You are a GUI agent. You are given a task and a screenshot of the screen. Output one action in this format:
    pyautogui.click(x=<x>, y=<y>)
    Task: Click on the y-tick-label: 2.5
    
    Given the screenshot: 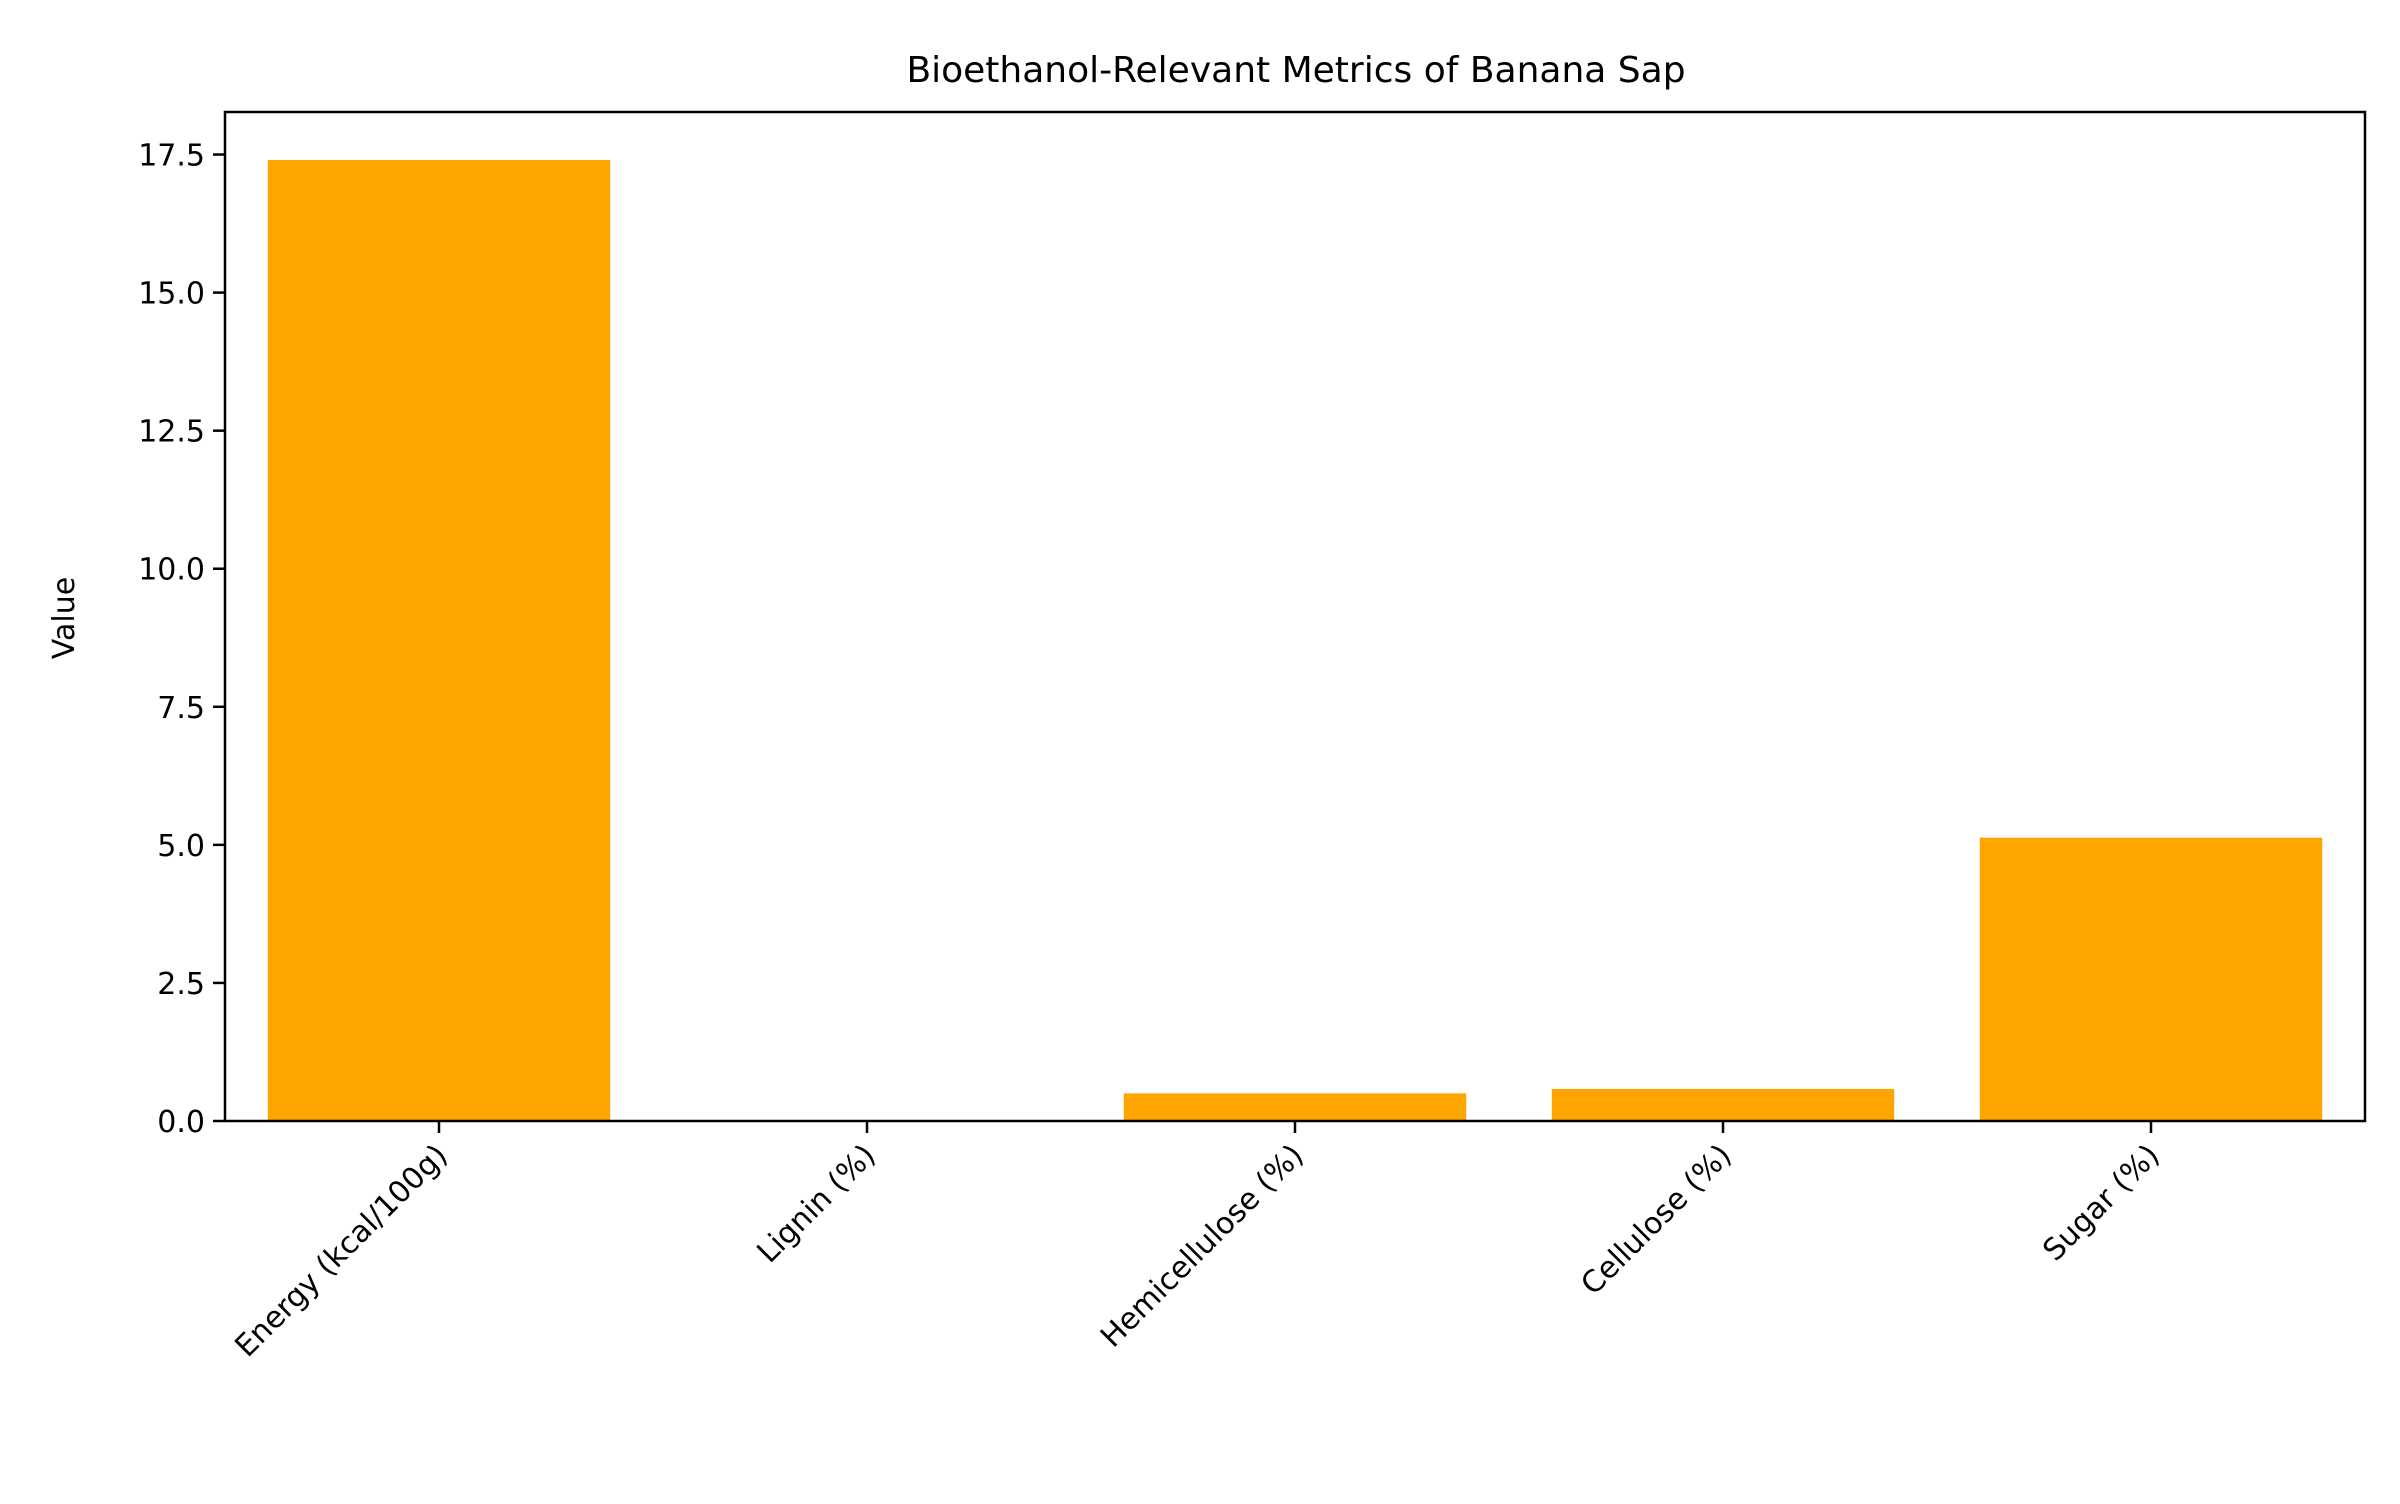 What is the action you would take?
    pyautogui.click(x=181, y=984)
    